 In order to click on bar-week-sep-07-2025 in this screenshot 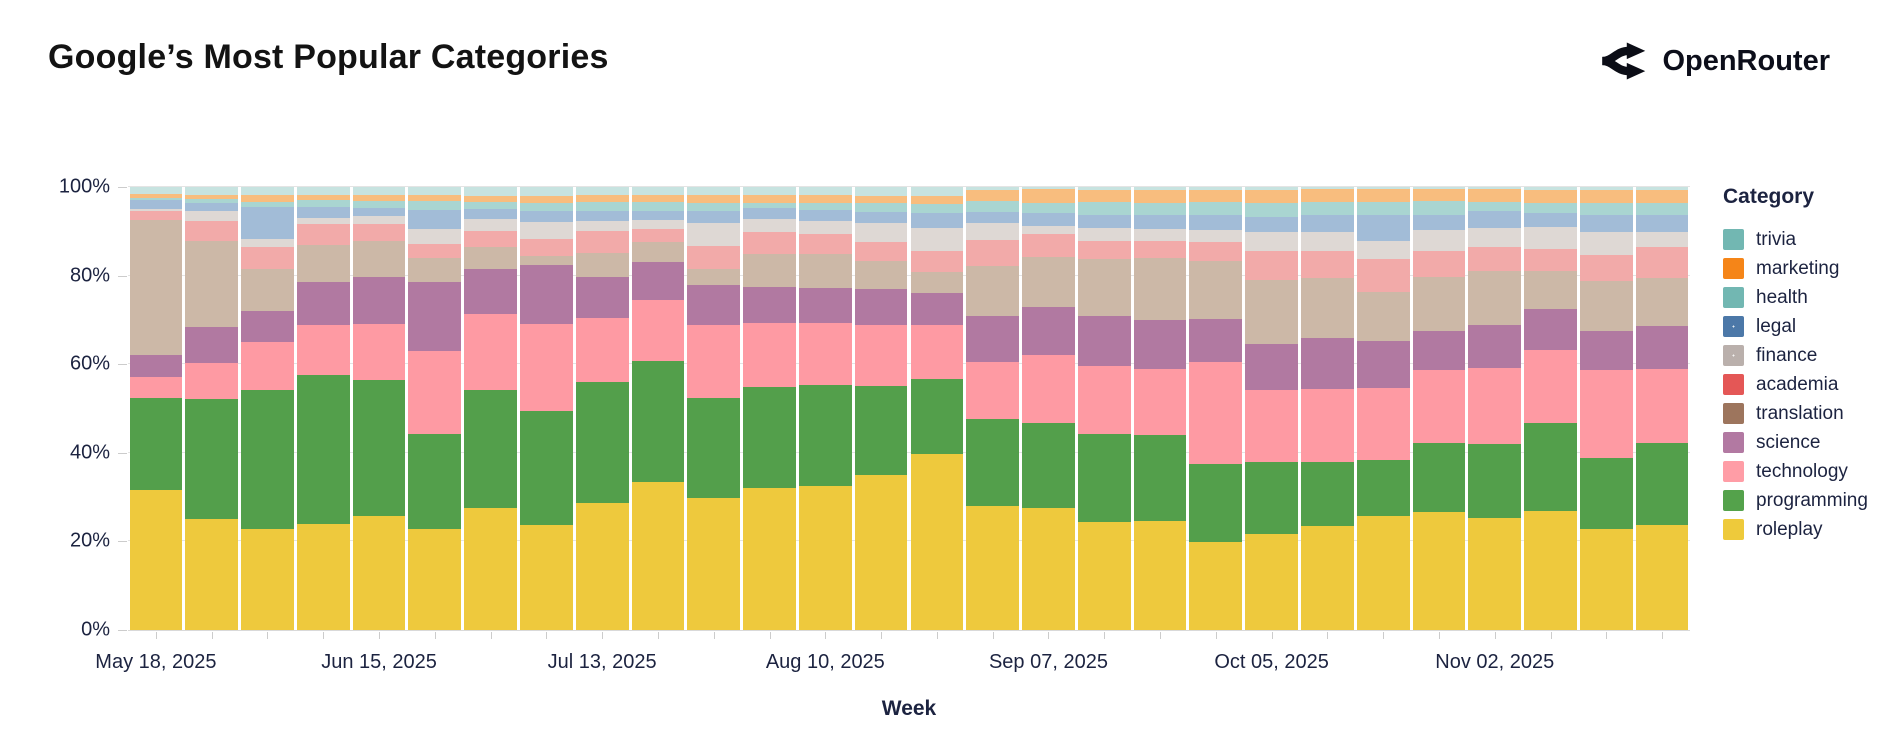, I will do `click(1048, 408)`.